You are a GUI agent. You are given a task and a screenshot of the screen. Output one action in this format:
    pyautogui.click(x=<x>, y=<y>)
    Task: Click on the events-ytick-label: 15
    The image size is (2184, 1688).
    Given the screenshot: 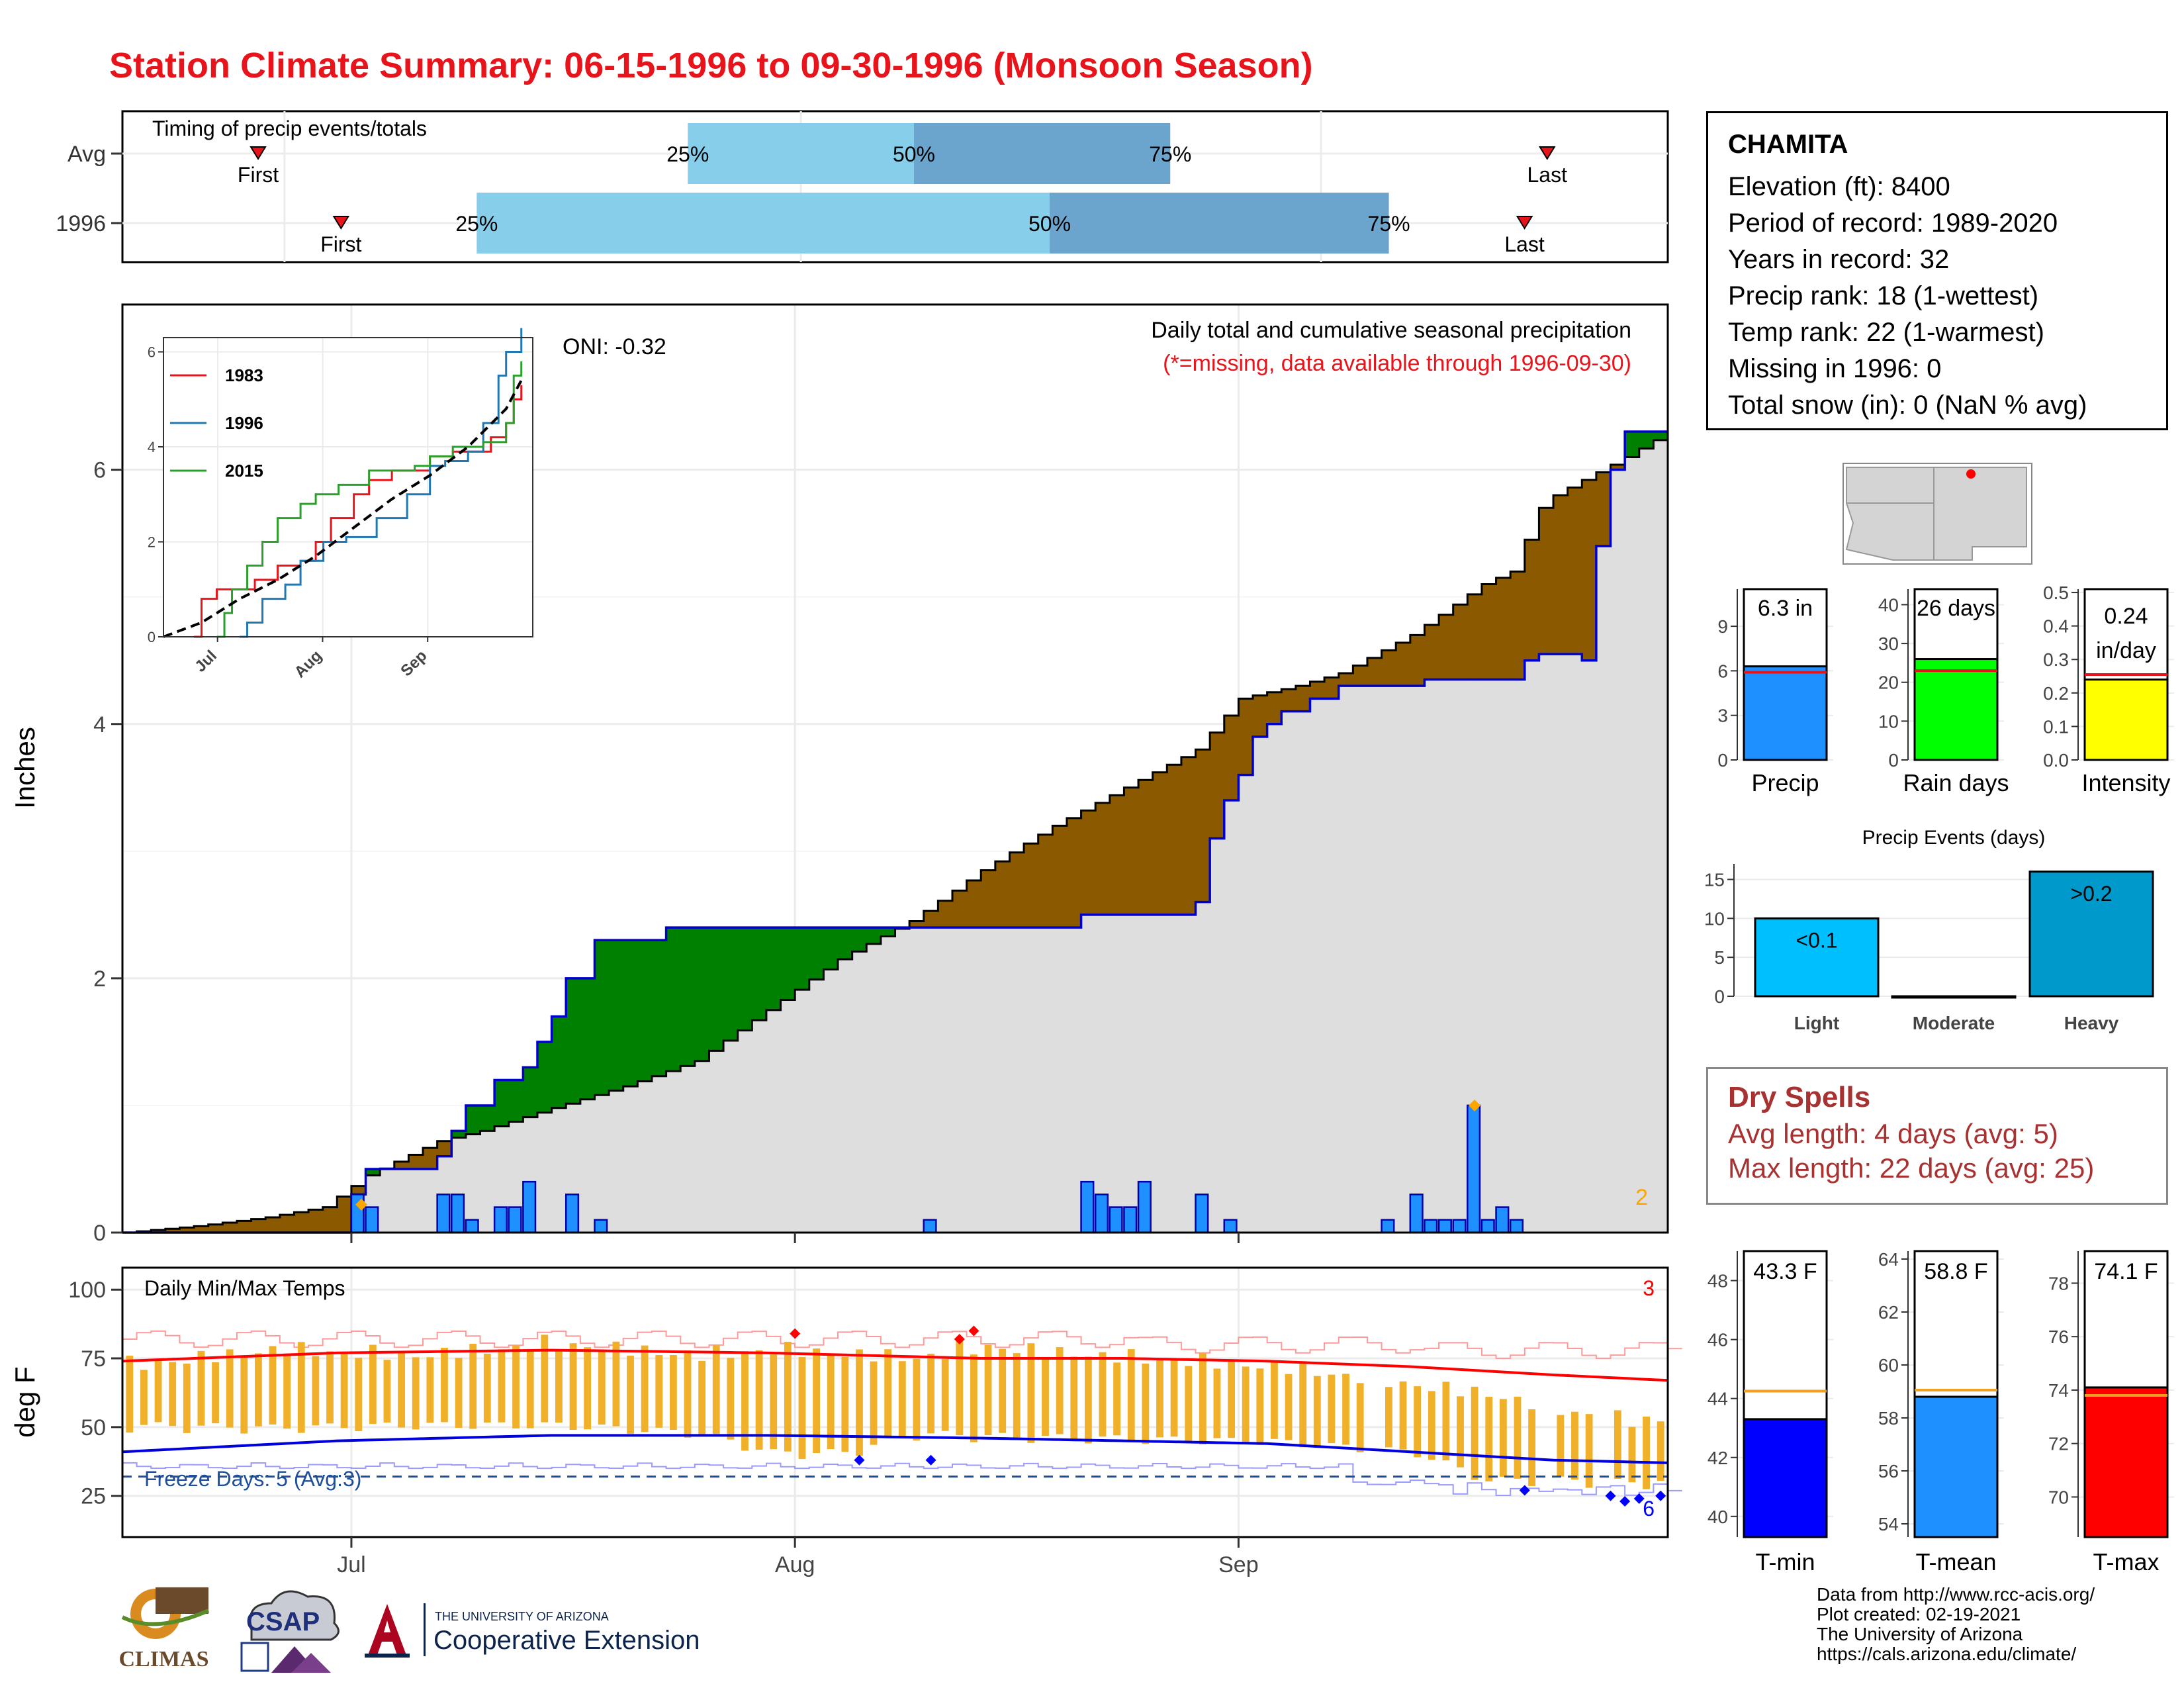 What is the action you would take?
    pyautogui.click(x=1715, y=880)
    